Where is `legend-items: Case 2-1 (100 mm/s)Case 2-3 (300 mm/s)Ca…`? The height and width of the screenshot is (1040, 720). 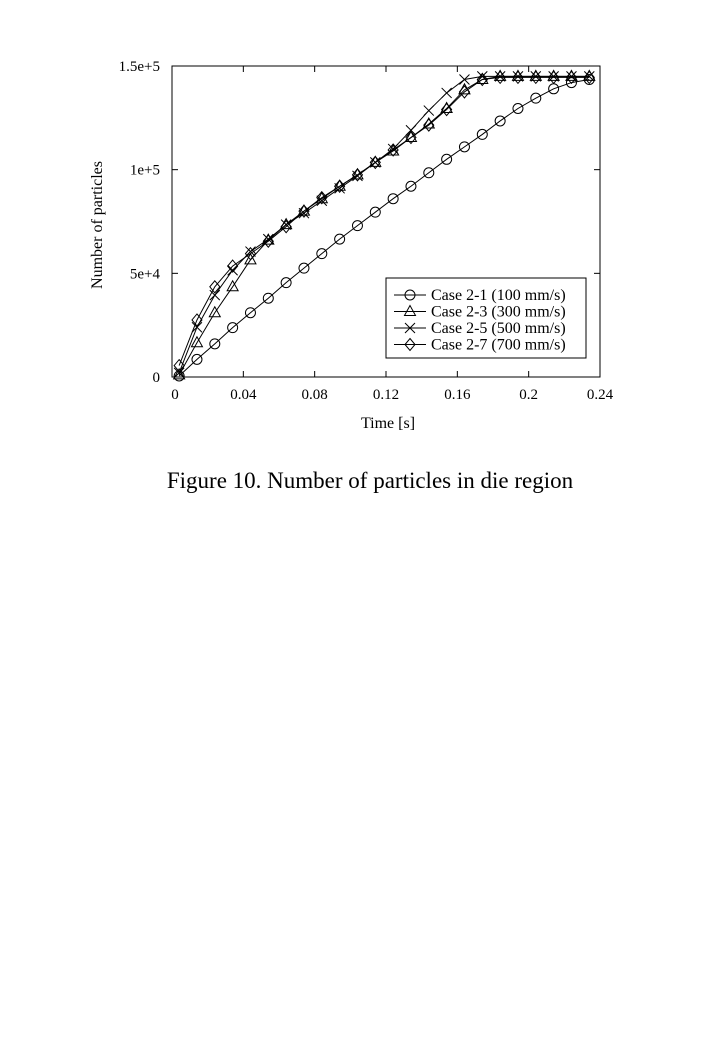 legend-items: Case 2-1 (100 mm/s)Case 2-3 (300 mm/s)Ca… is located at coordinates (480, 320).